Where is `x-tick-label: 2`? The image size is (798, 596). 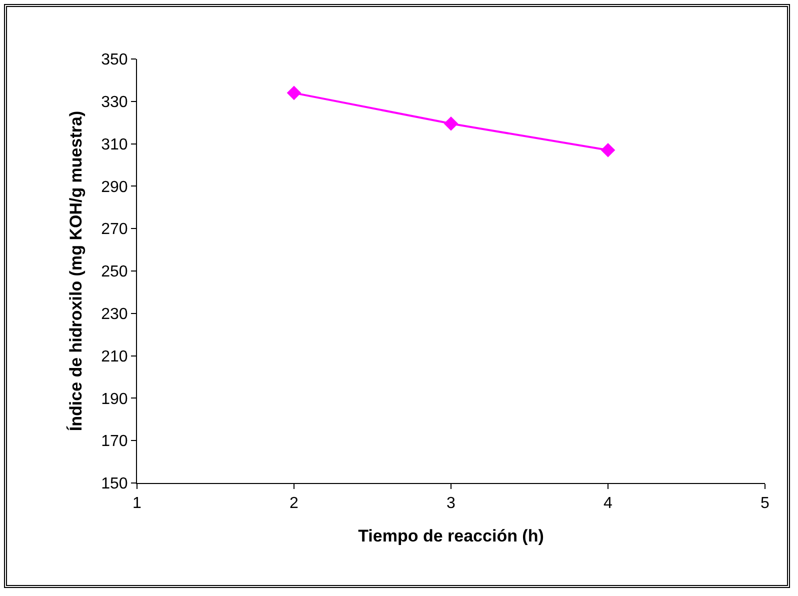 x-tick-label: 2 is located at coordinates (294, 503).